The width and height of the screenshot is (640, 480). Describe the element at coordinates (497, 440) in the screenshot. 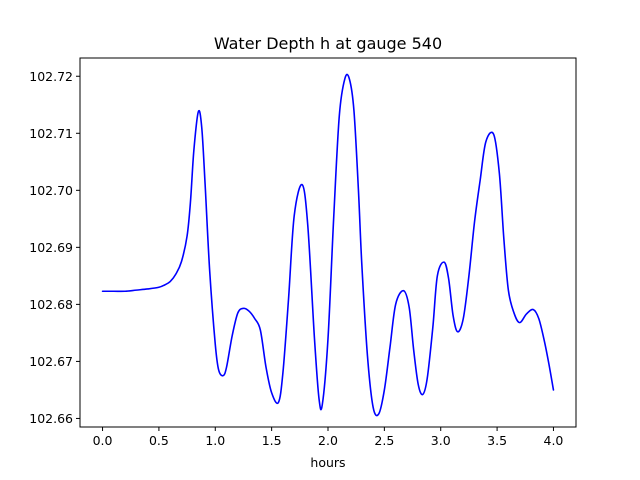

I see `x-tick-label: 3.5` at that location.